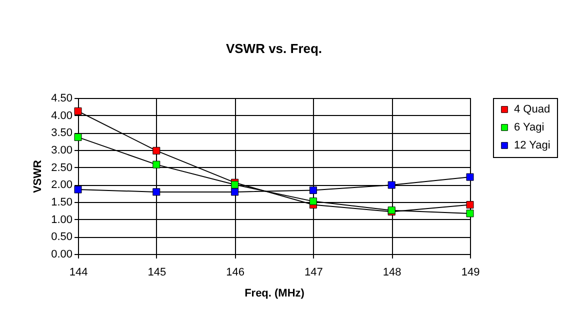 This screenshot has height=325, width=588. I want to click on legend-label: 6 Yagi, so click(529, 128).